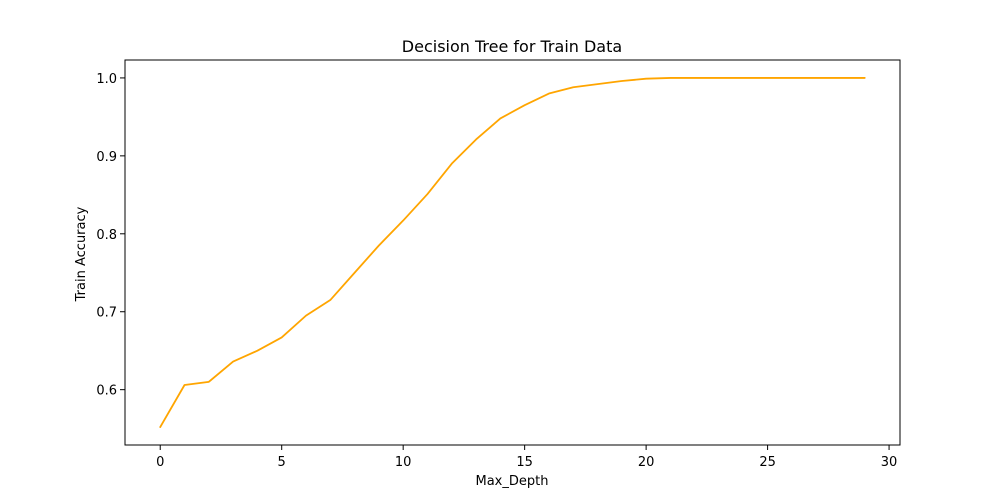 This screenshot has height=500, width=1000. I want to click on y-tick-label: 0.6, so click(106, 391).